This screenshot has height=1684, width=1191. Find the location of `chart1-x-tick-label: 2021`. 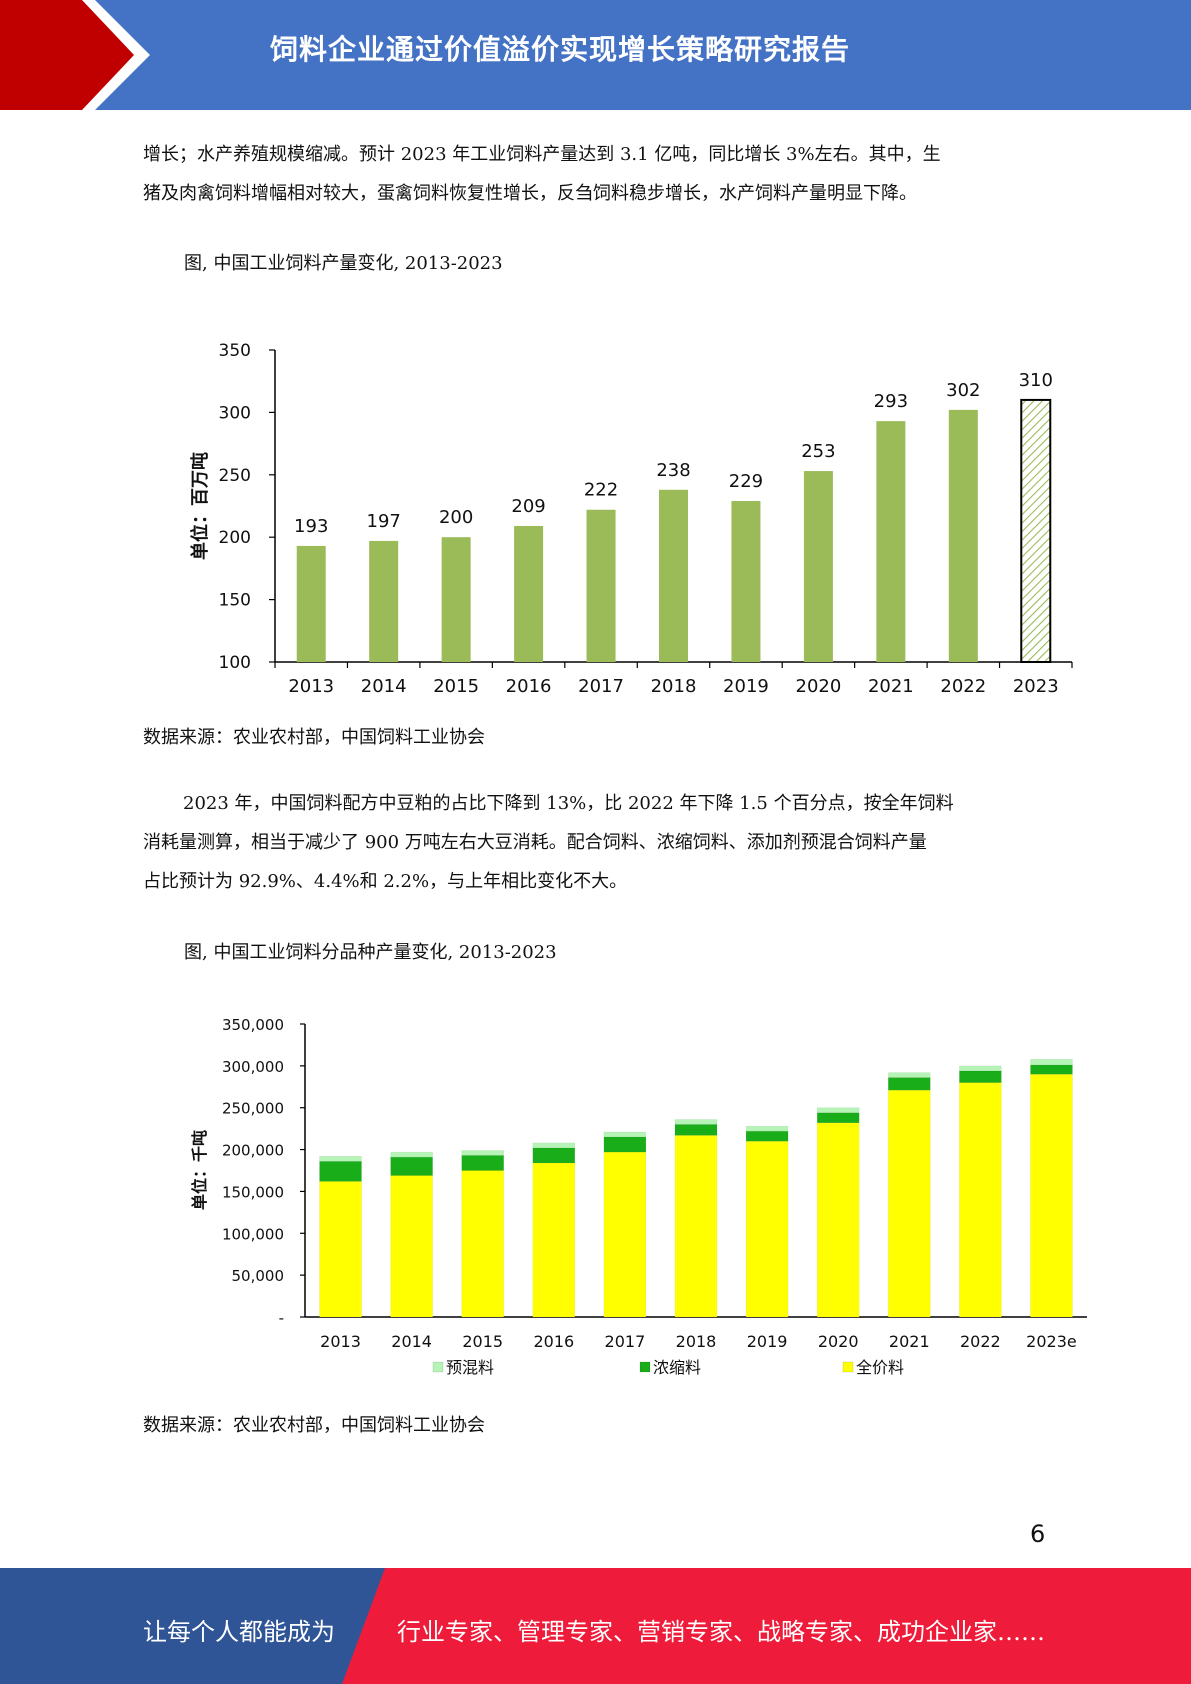

chart1-x-tick-label: 2021 is located at coordinates (891, 686).